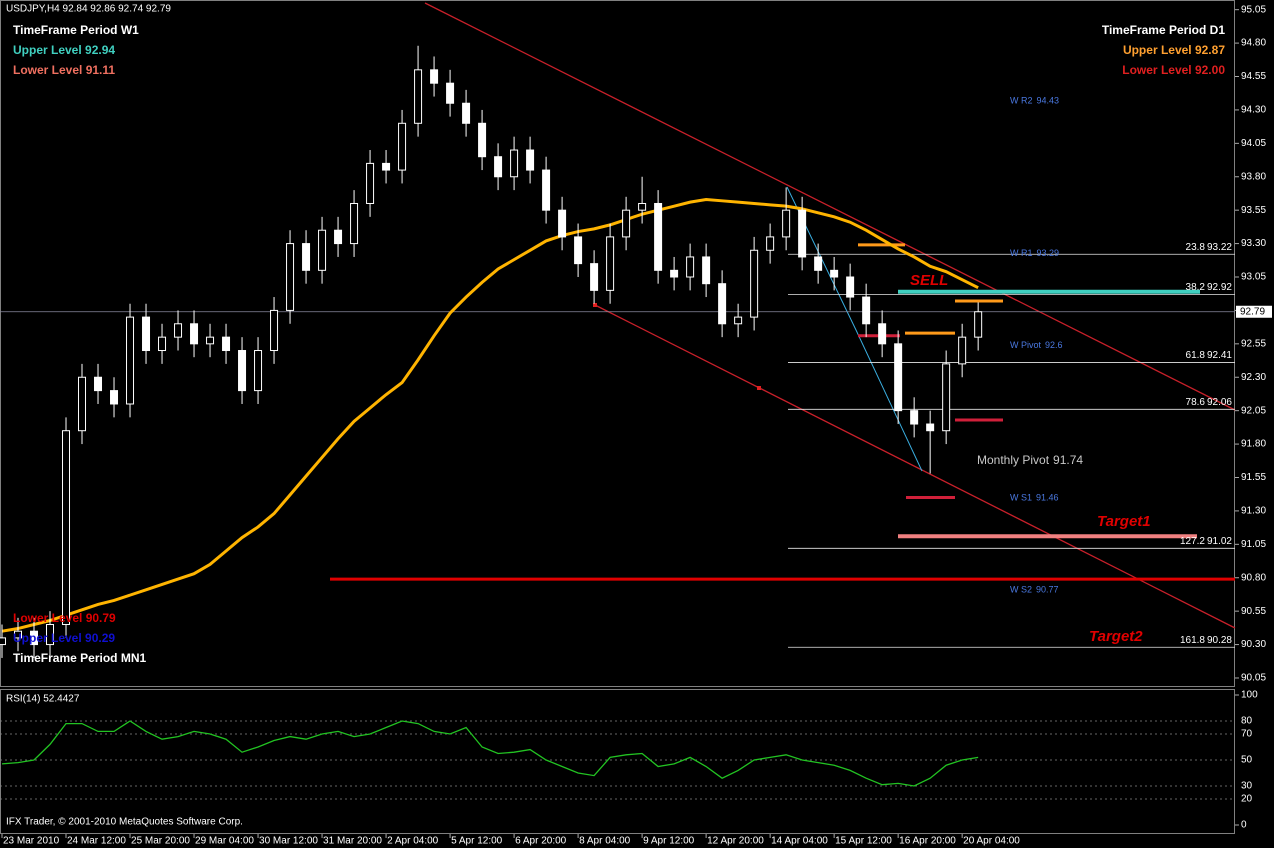 This screenshot has width=1274, height=848. Describe the element at coordinates (1021, 590) in the screenshot. I see `pivot-name: W S2` at that location.